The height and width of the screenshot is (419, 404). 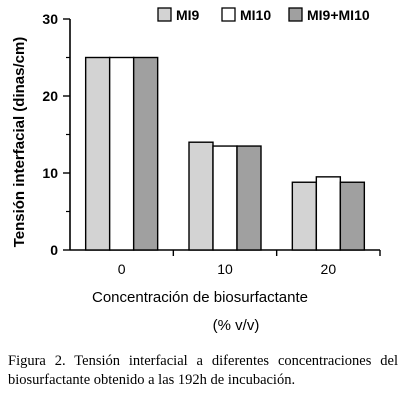 I want to click on chart-legend: MI9 MI10 MI9+MI10, so click(x=263, y=15).